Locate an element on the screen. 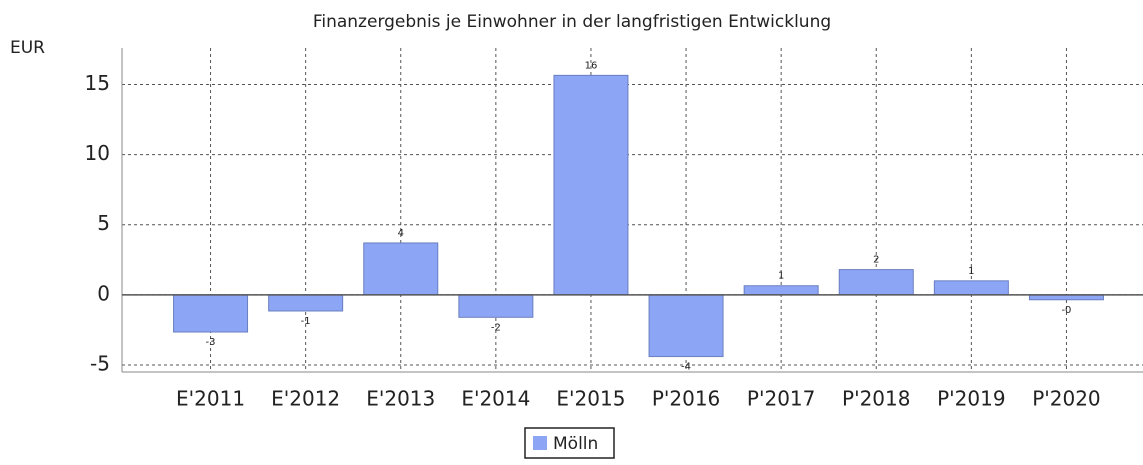 The image size is (1143, 465). y-tick-label: -5 is located at coordinates (100, 363).